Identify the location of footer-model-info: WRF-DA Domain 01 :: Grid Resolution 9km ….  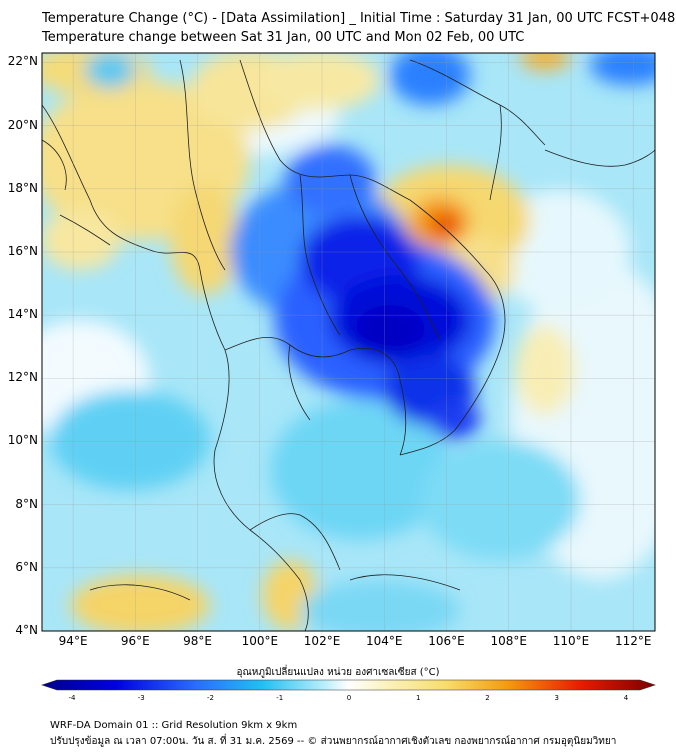
(174, 725).